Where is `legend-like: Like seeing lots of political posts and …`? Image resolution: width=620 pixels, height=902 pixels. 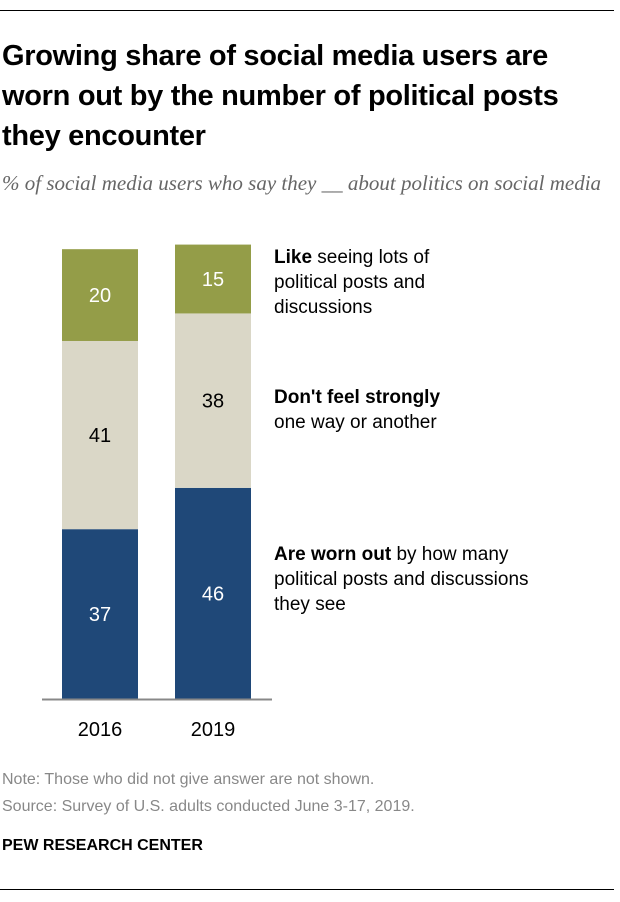
legend-like: Like seeing lots of political posts and … is located at coordinates (374, 282).